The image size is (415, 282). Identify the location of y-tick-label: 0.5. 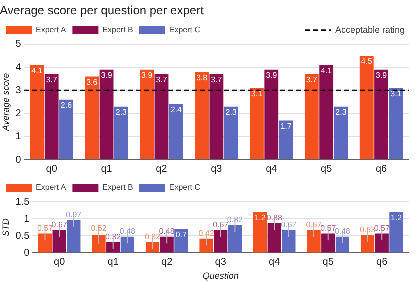
(23, 236).